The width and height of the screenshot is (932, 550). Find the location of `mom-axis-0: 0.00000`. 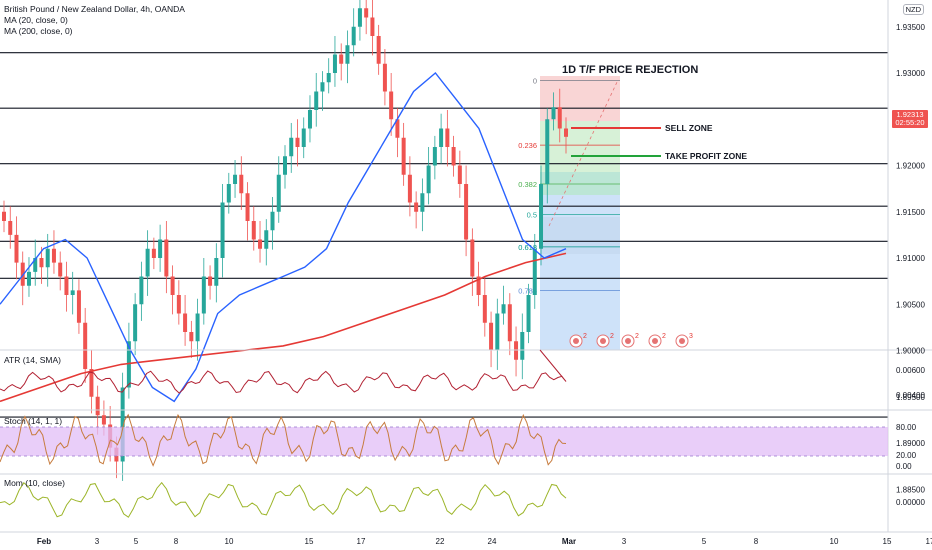

mom-axis-0: 0.00000 is located at coordinates (910, 502).